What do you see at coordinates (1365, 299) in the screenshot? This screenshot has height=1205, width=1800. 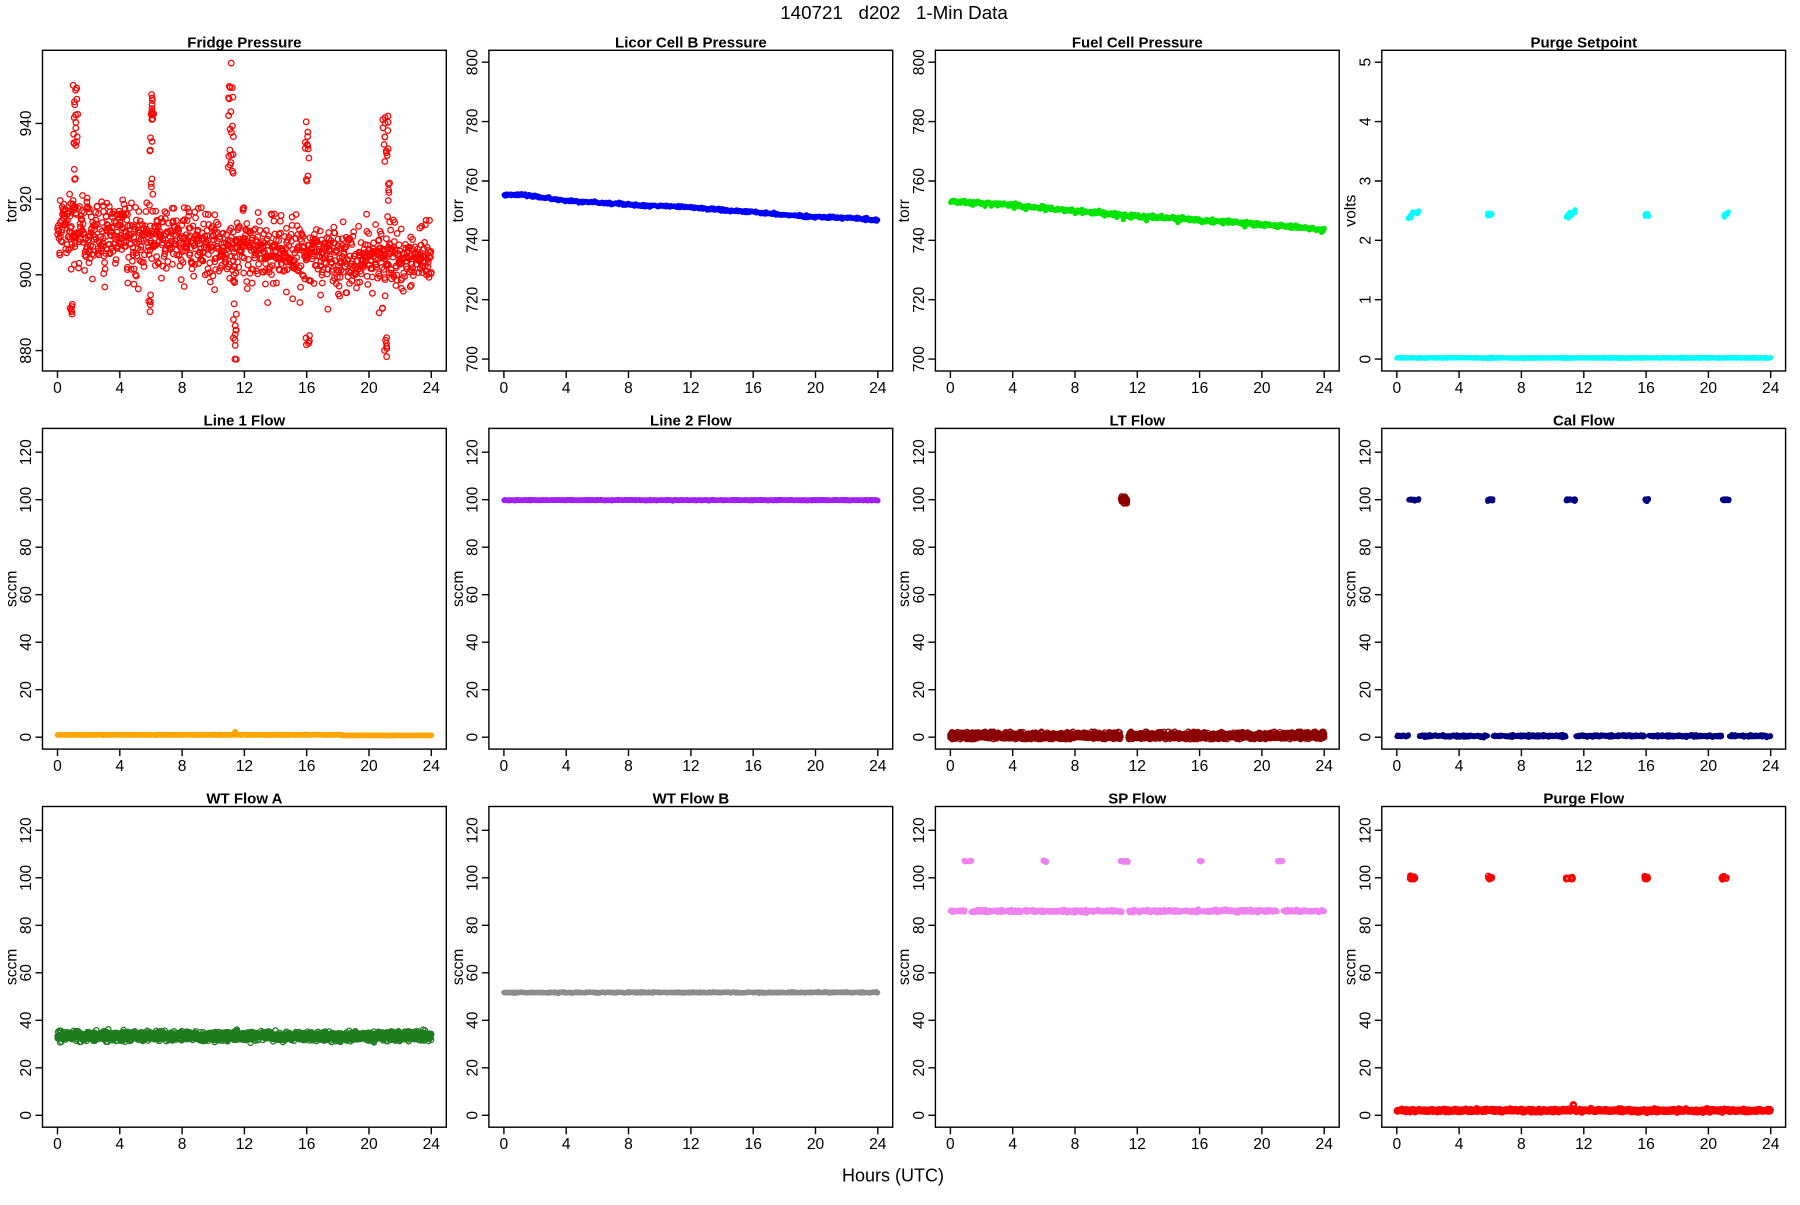 I see `svg-text: 1` at bounding box center [1365, 299].